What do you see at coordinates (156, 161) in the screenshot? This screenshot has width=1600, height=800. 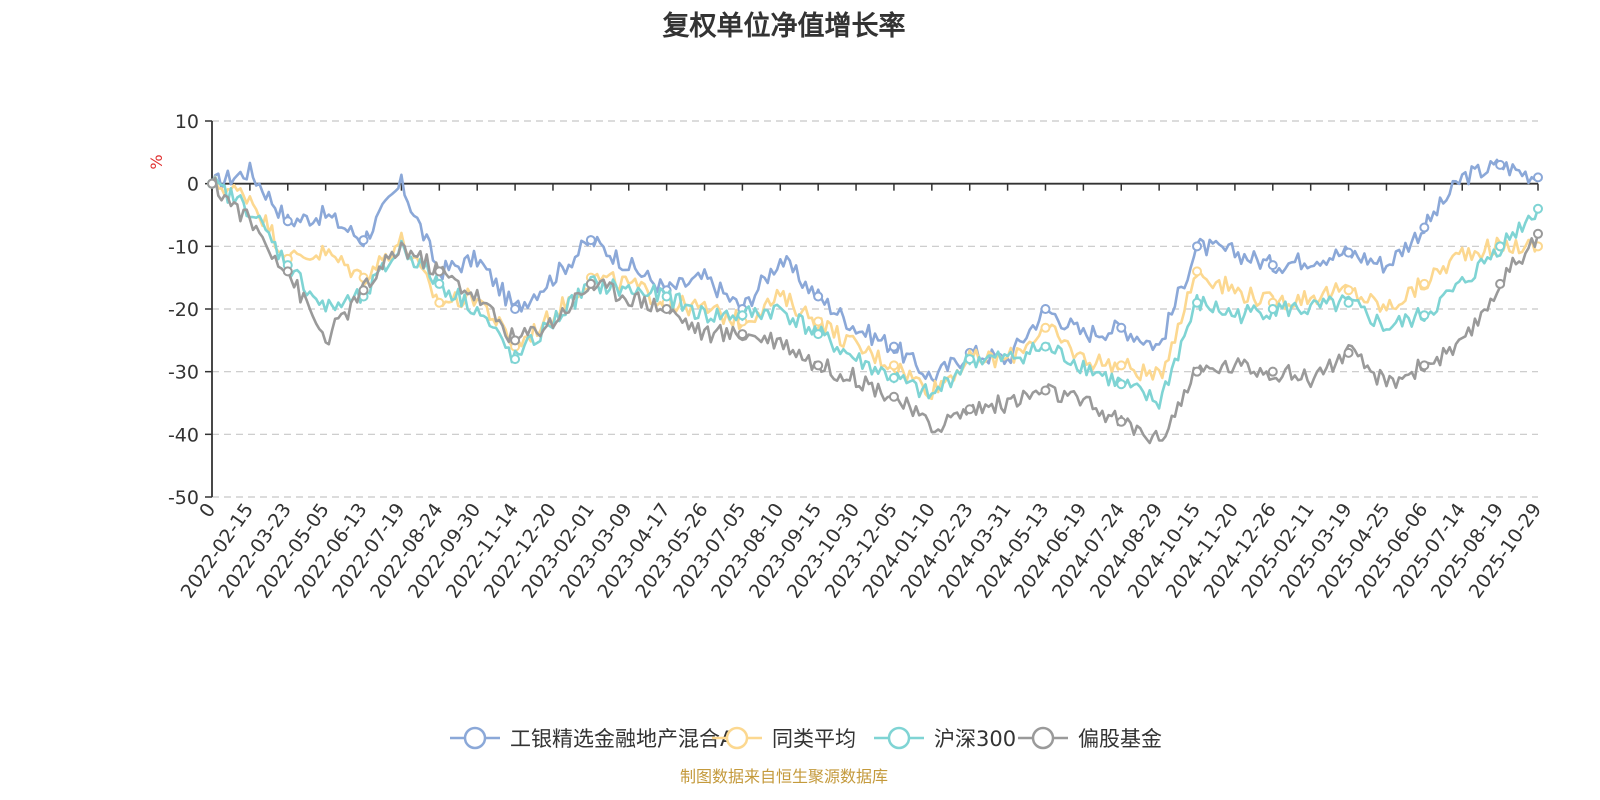 I see `y-axis-unit-label: %` at bounding box center [156, 161].